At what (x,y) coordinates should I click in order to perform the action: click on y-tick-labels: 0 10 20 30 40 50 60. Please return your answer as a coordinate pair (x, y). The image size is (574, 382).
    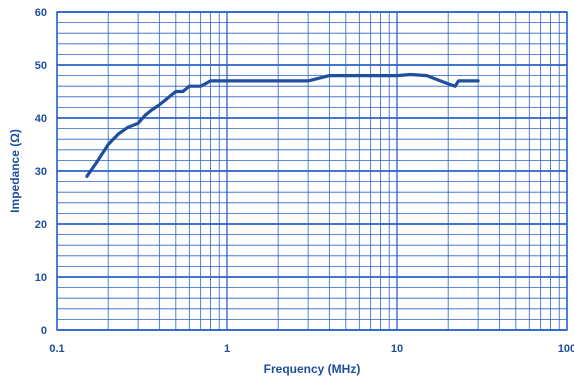
    Looking at the image, I should click on (41, 172).